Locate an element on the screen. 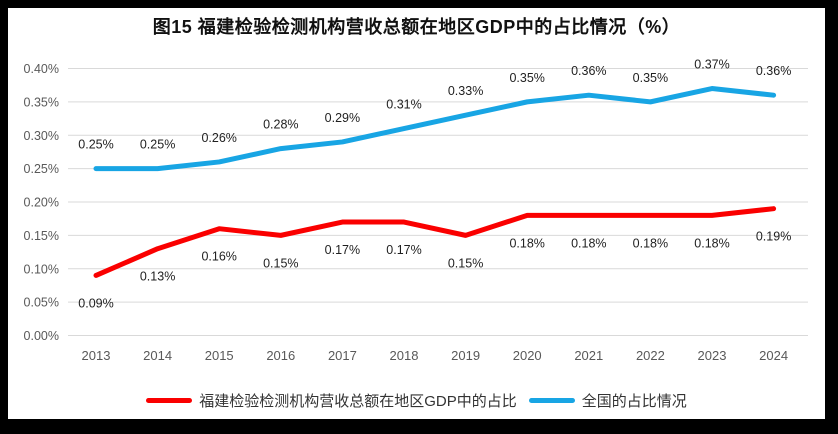 This screenshot has height=434, width=838. legend-label-fujian: 福建检验检测机构营收总额在地区GDP中的占比 is located at coordinates (358, 401).